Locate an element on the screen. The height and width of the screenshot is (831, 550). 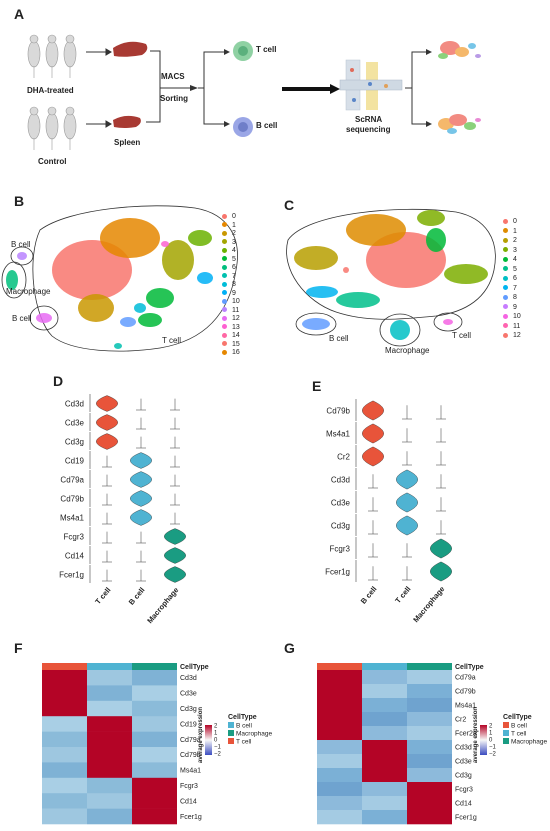
violin-gene-label: Cd3d is located at coordinates (340, 480).